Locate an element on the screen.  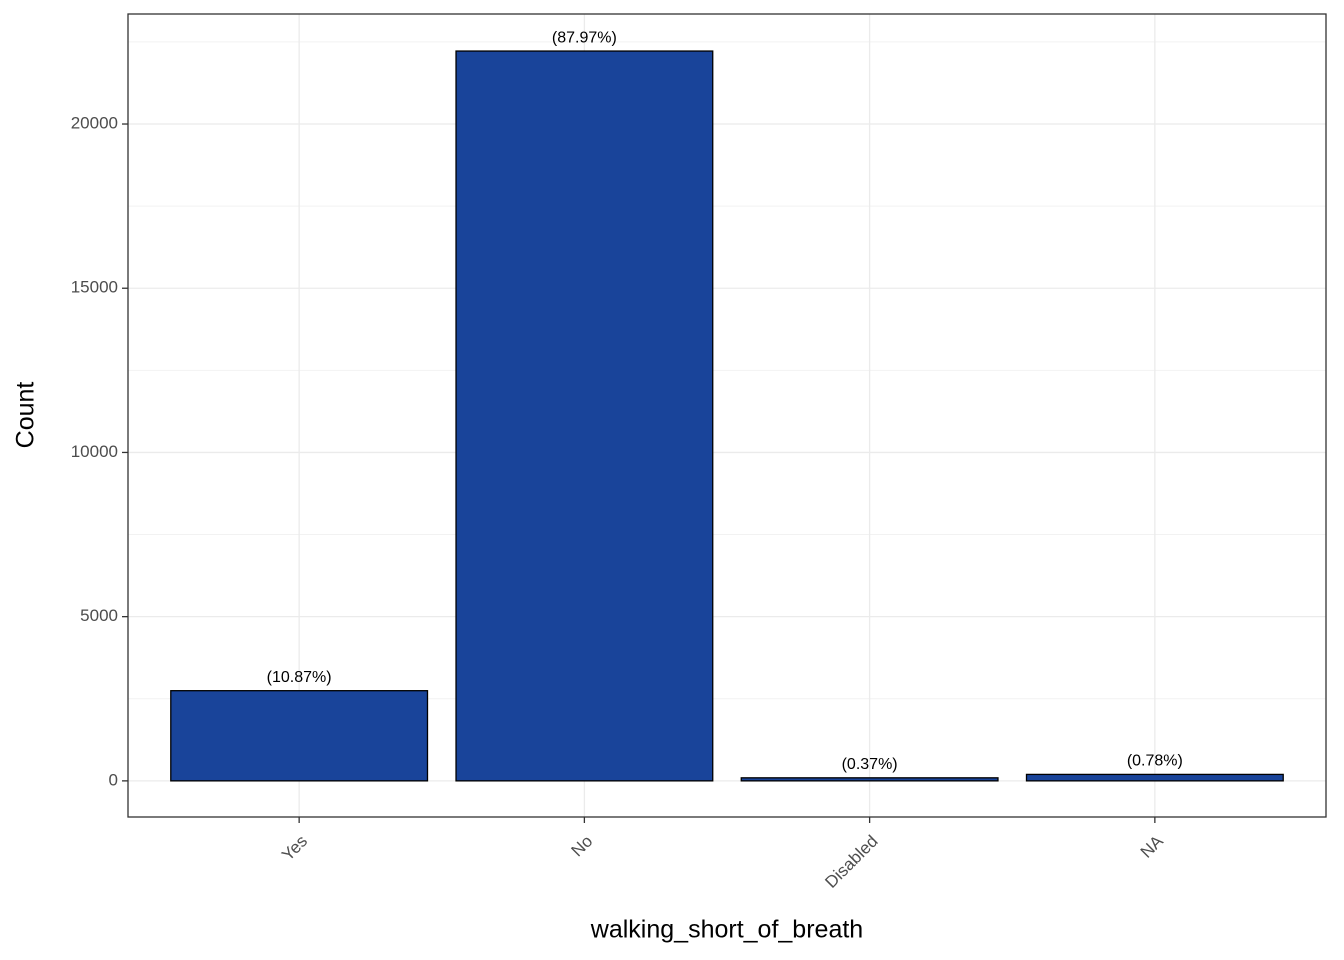
bar-label: (0.37%) is located at coordinates (870, 764).